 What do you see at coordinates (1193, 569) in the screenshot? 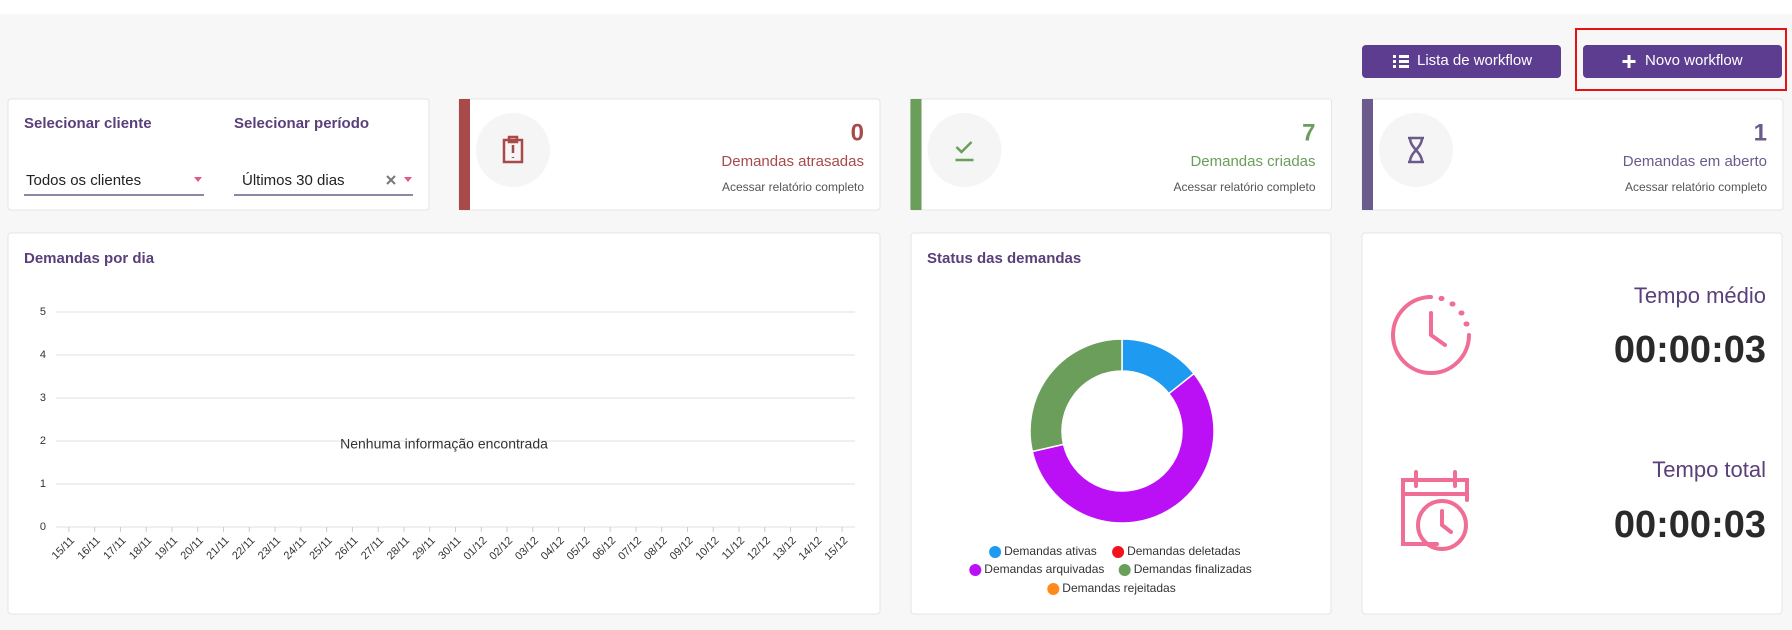
I see `legend-label: Demandas finalizadas` at bounding box center [1193, 569].